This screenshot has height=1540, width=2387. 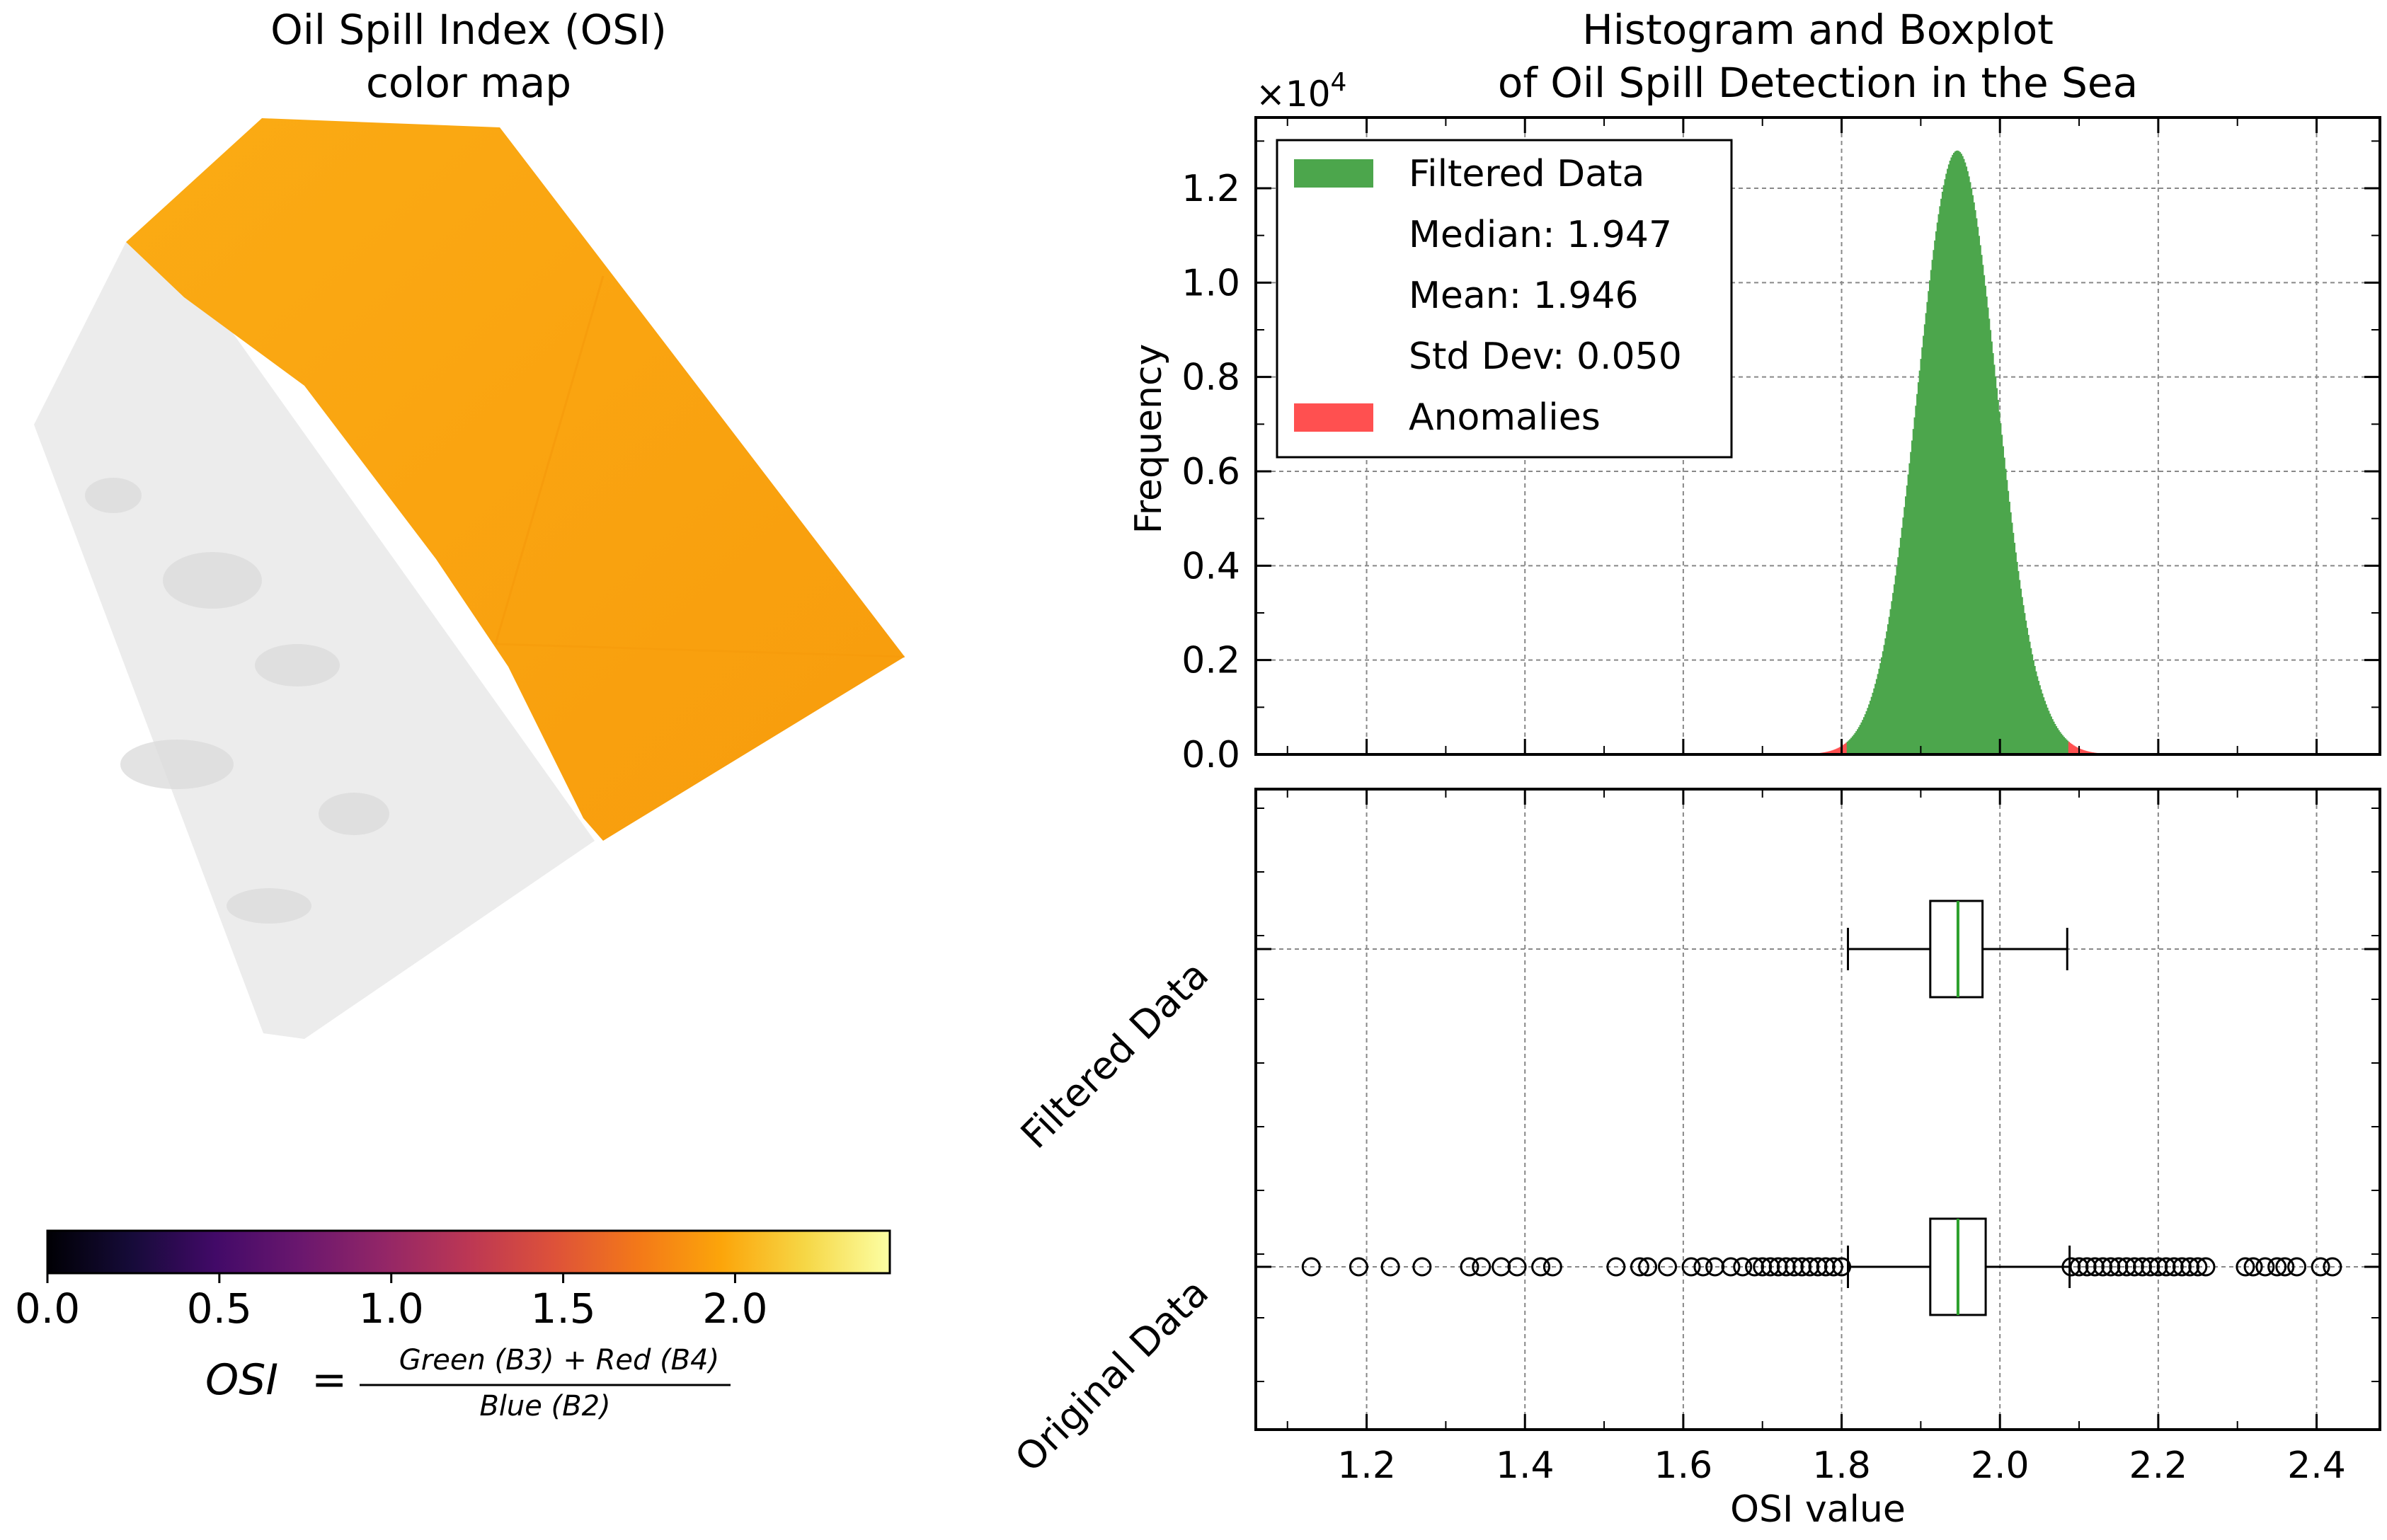 What do you see at coordinates (391, 1309) in the screenshot?
I see `colorbar-tick-label: 1.0` at bounding box center [391, 1309].